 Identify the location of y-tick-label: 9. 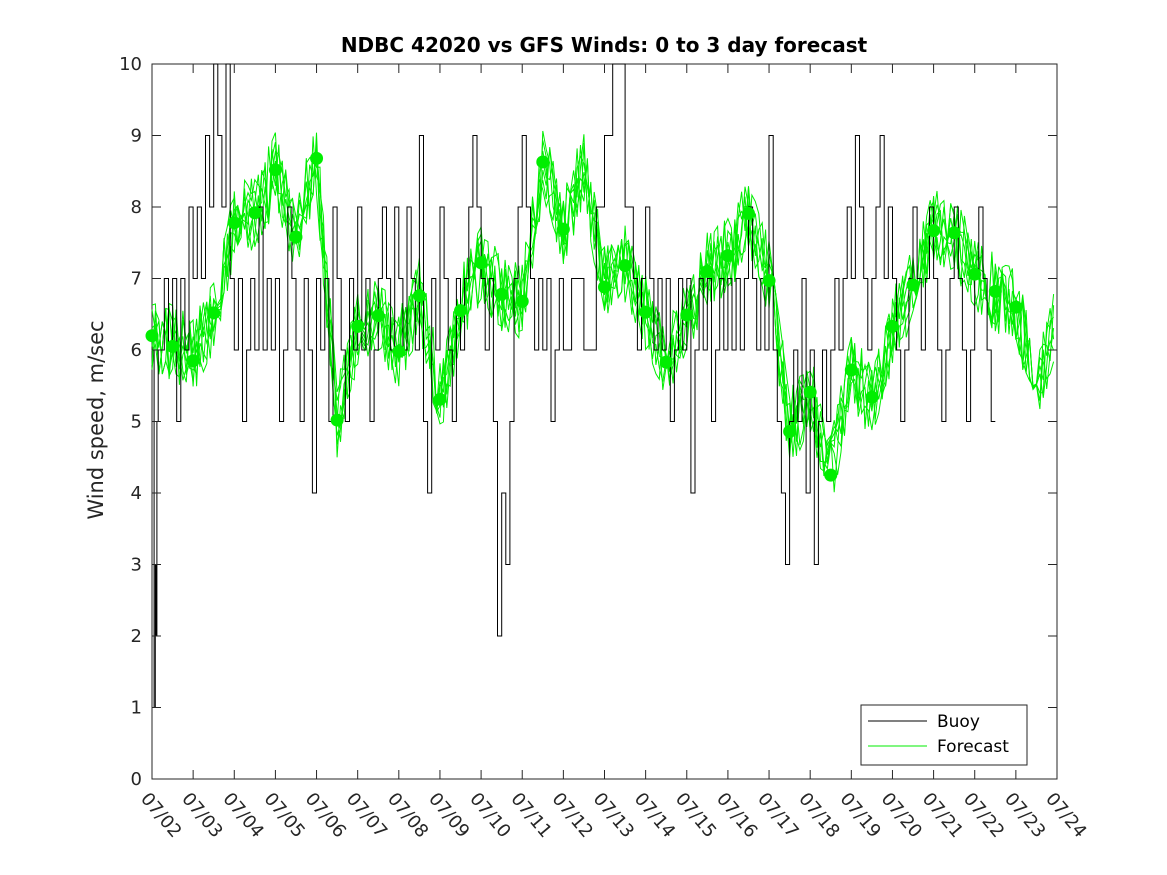
(136, 136).